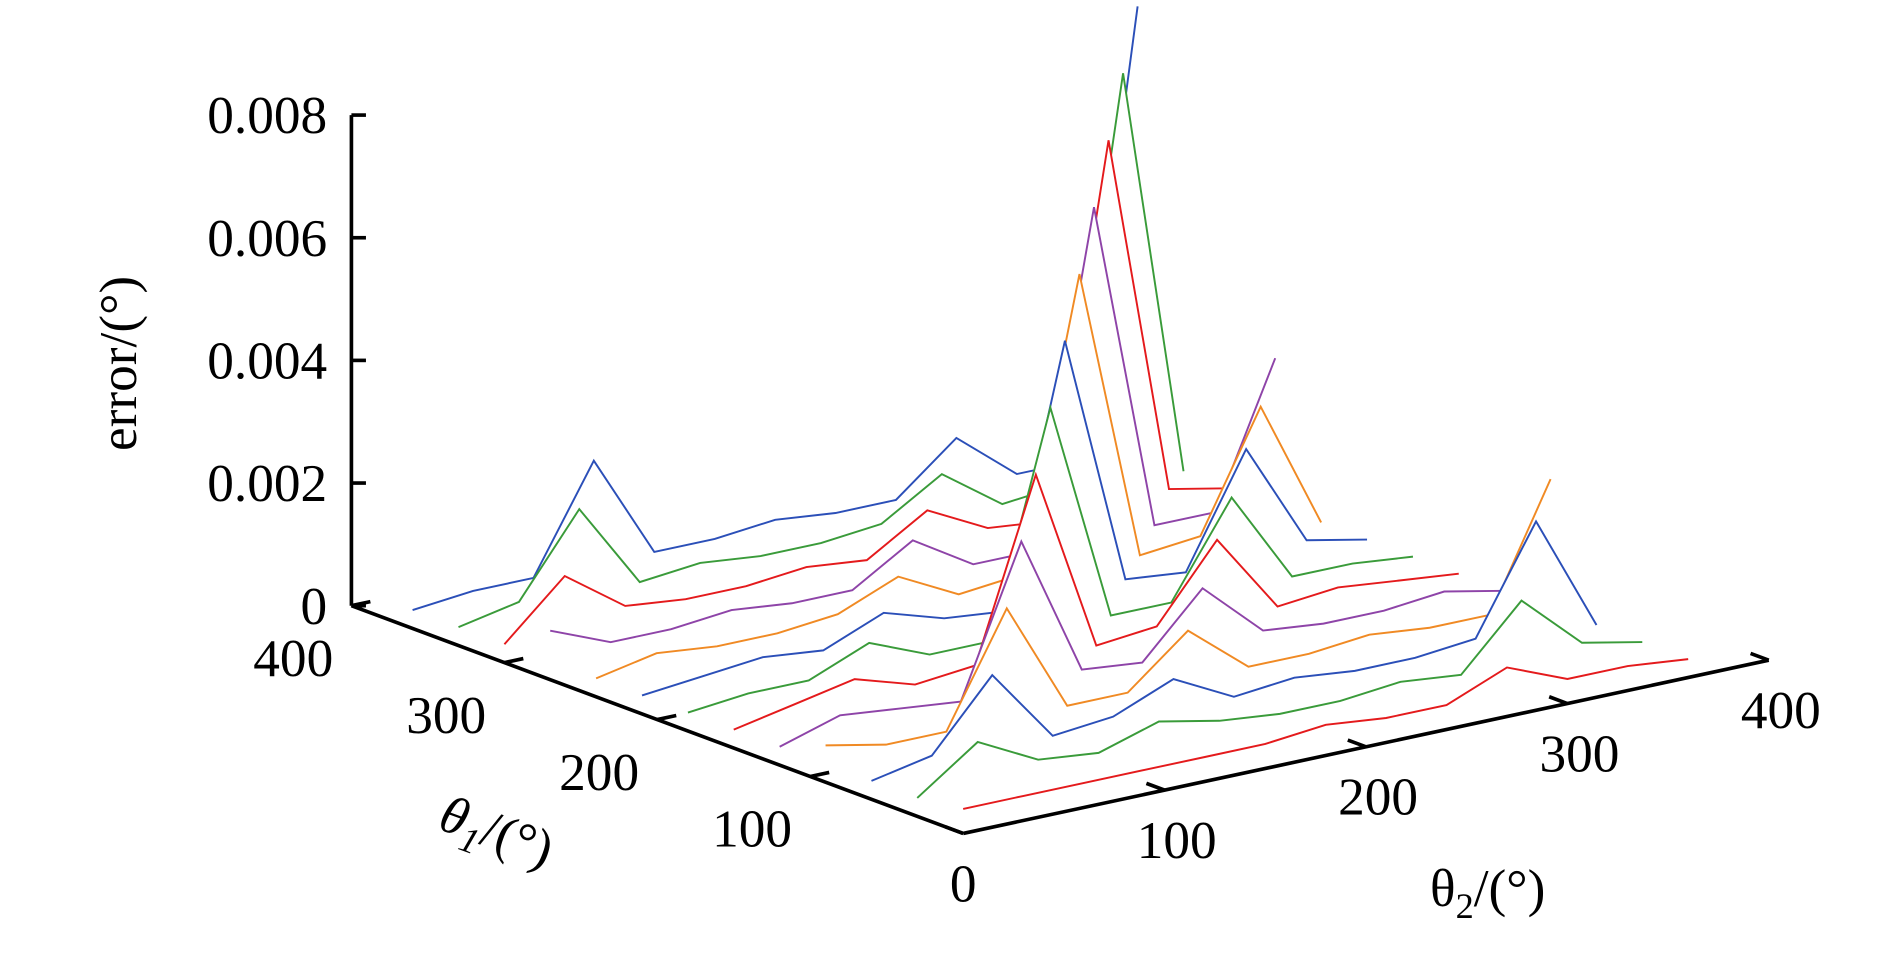 This screenshot has width=1890, height=957. What do you see at coordinates (1510, 888) in the screenshot?
I see `x-label-unit: /(°)` at bounding box center [1510, 888].